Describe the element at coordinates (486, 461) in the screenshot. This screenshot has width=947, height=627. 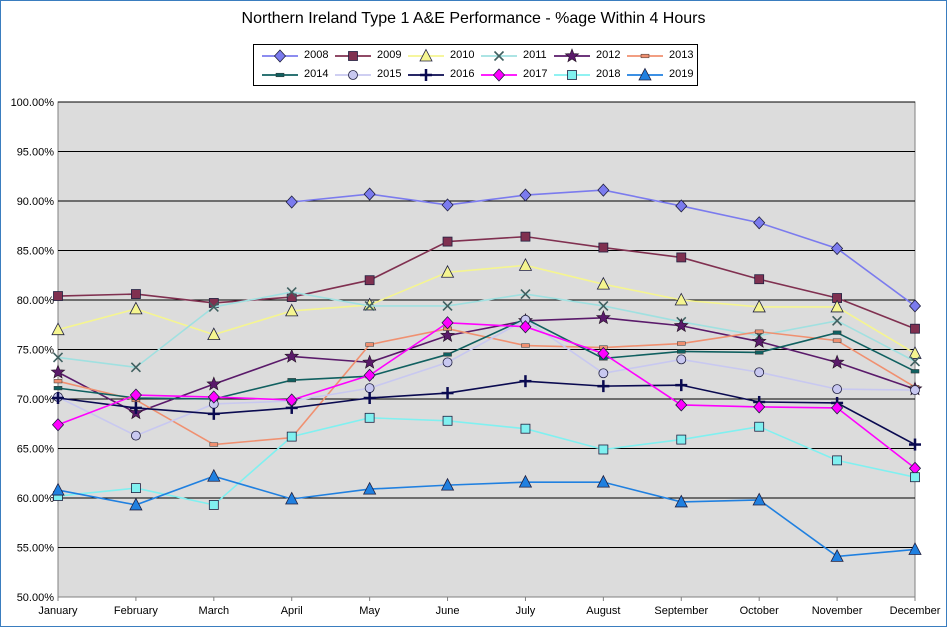
I see `series-2018` at that location.